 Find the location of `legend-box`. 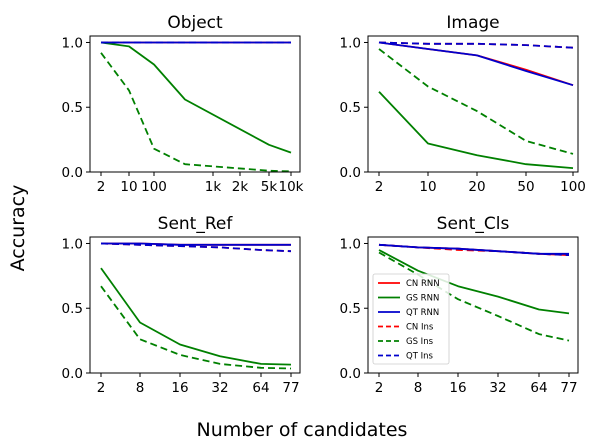

legend-box is located at coordinates (411, 319).